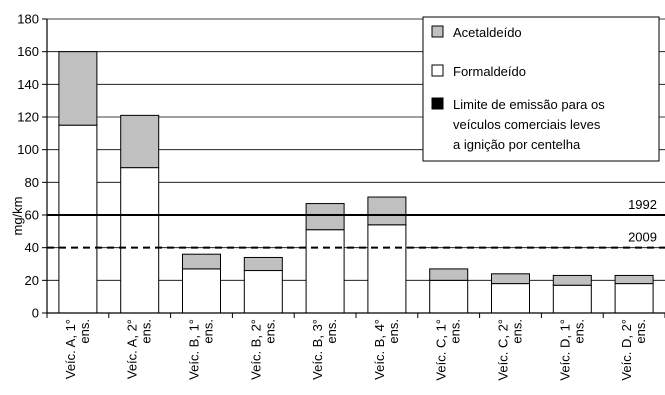  Describe the element at coordinates (194, 349) in the screenshot. I see `x-tick-label-line: Veíc. B, 1°` at that location.